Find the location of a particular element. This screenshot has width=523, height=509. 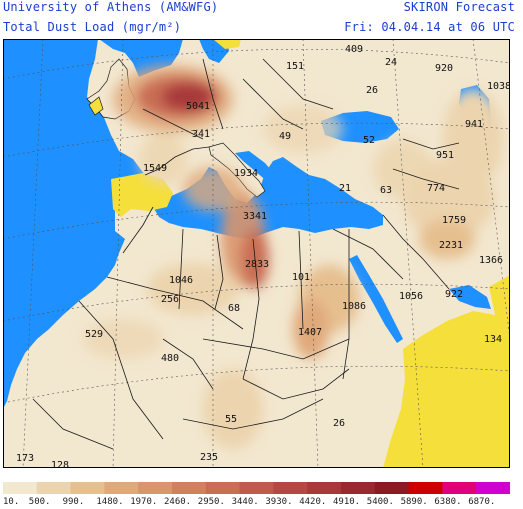

no-dust-arabia is located at coordinates (446, 389).